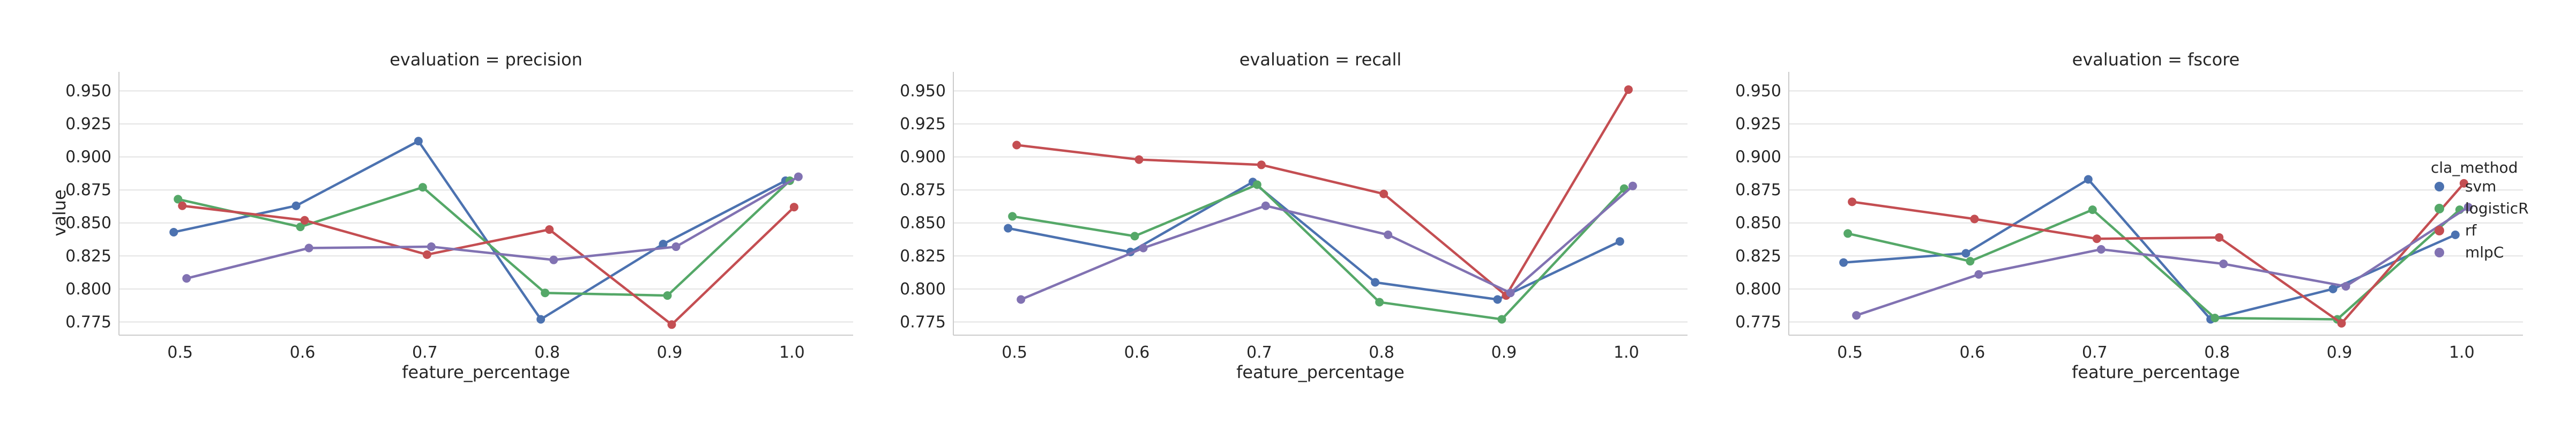 Image resolution: width=2576 pixels, height=429 pixels. I want to click on legend: cla_method svm logisticR rf mlpC, so click(2480, 210).